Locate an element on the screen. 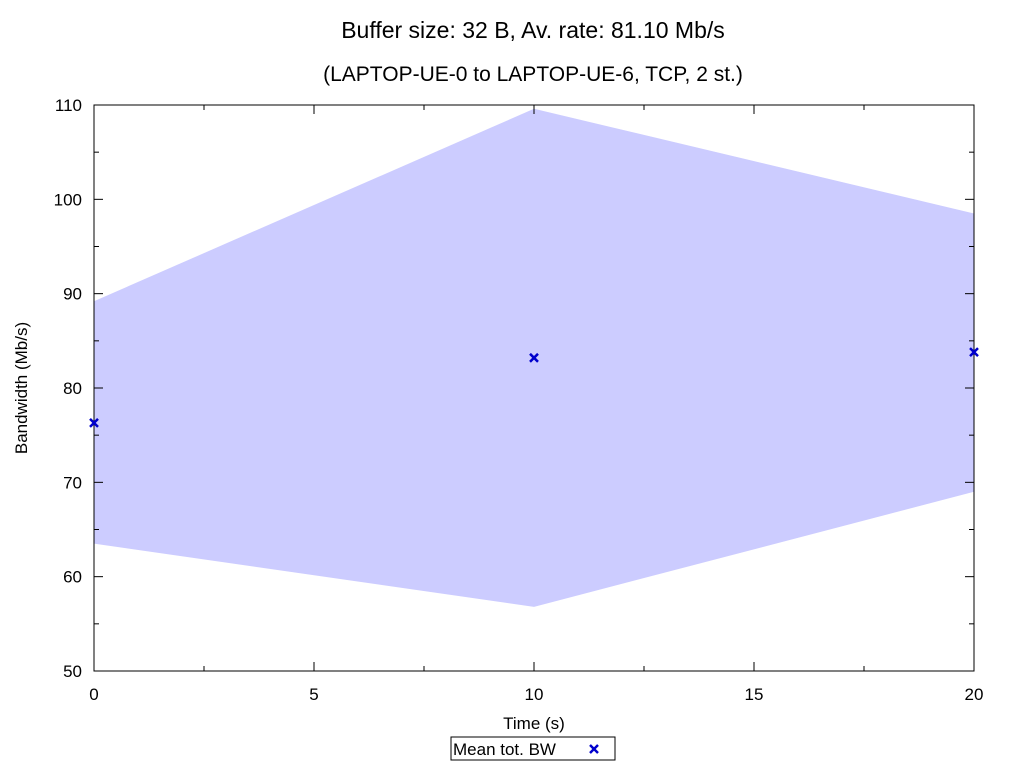 This screenshot has height=768, width=1024. x-tick-label: 20 is located at coordinates (974, 694).